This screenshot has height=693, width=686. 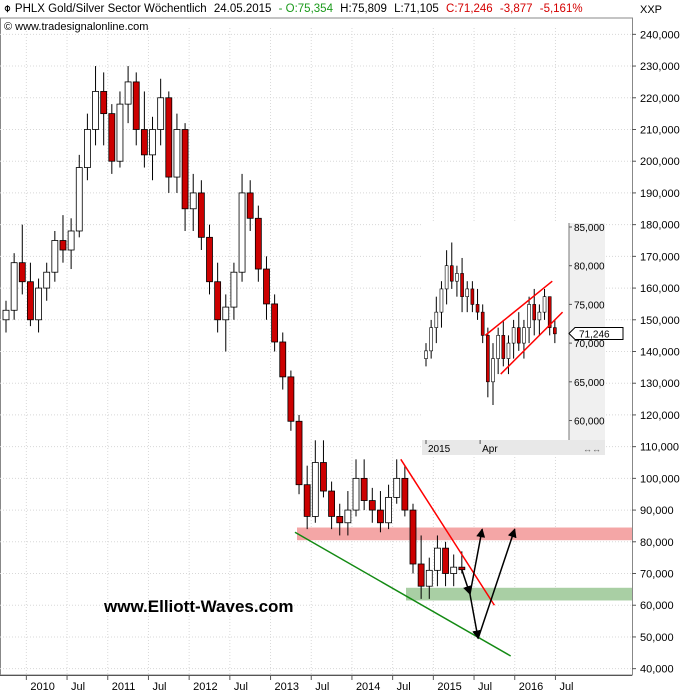 I want to click on trendlines, so click(x=405, y=557).